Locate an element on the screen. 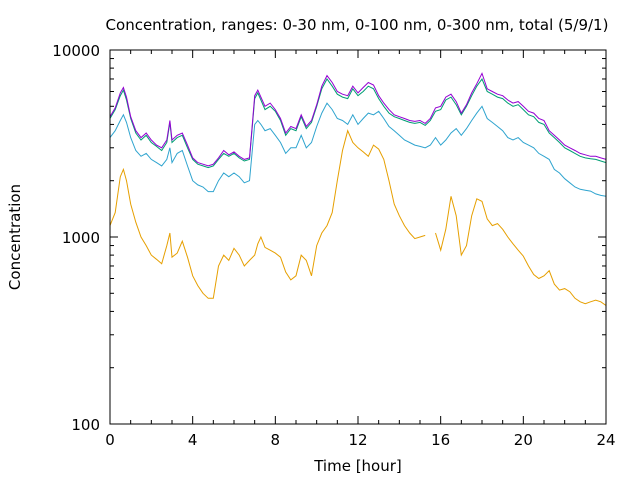  x-tick-label: 16 is located at coordinates (440, 440).